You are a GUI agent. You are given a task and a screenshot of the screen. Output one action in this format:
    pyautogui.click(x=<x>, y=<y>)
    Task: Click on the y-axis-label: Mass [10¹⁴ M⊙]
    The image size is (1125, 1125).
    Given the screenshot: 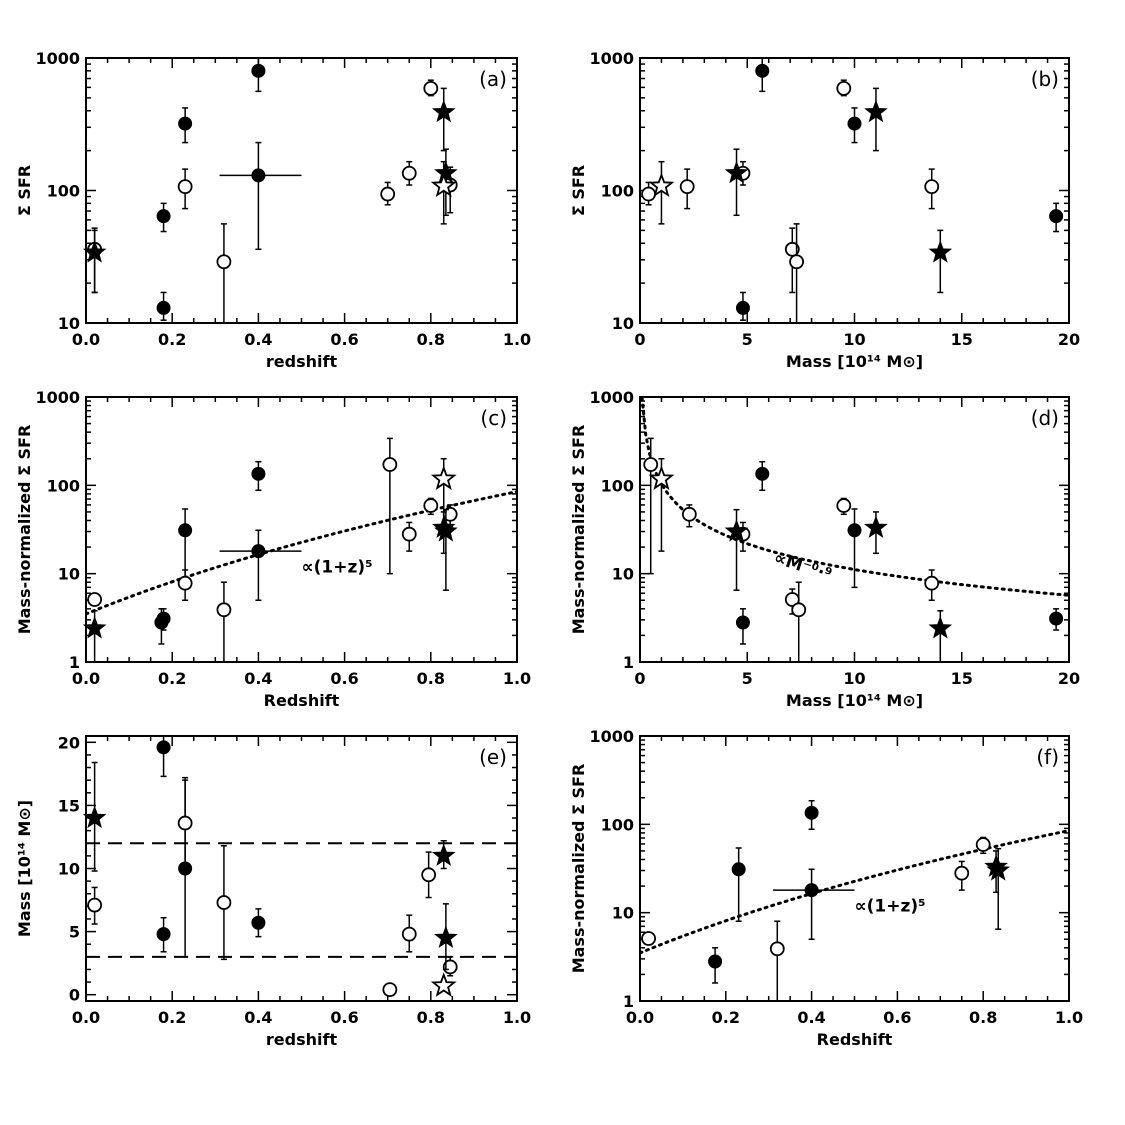 What is the action you would take?
    pyautogui.click(x=24, y=868)
    